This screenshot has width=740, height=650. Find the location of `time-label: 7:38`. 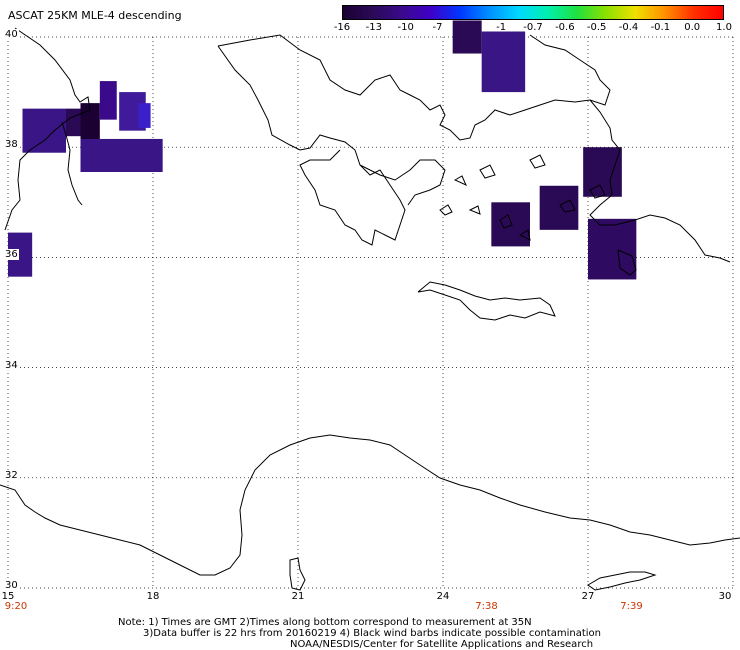

time-label: 7:38 is located at coordinates (486, 606).